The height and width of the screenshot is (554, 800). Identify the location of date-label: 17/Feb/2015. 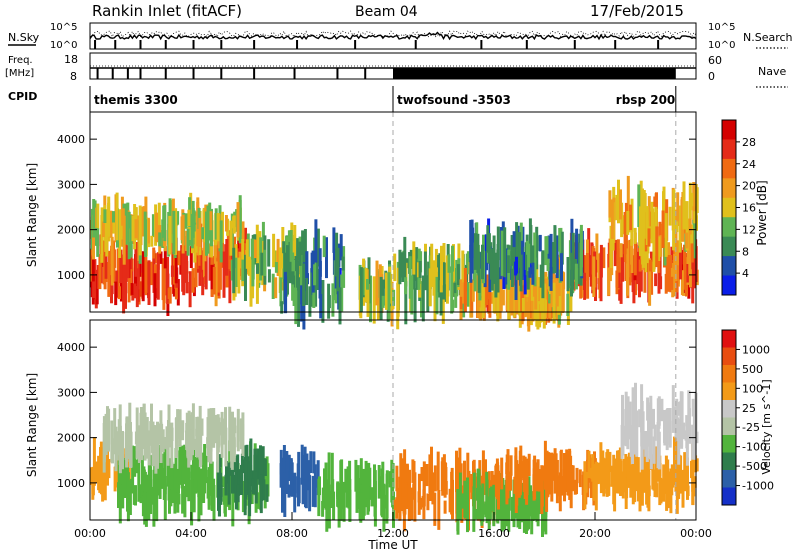
(637, 11).